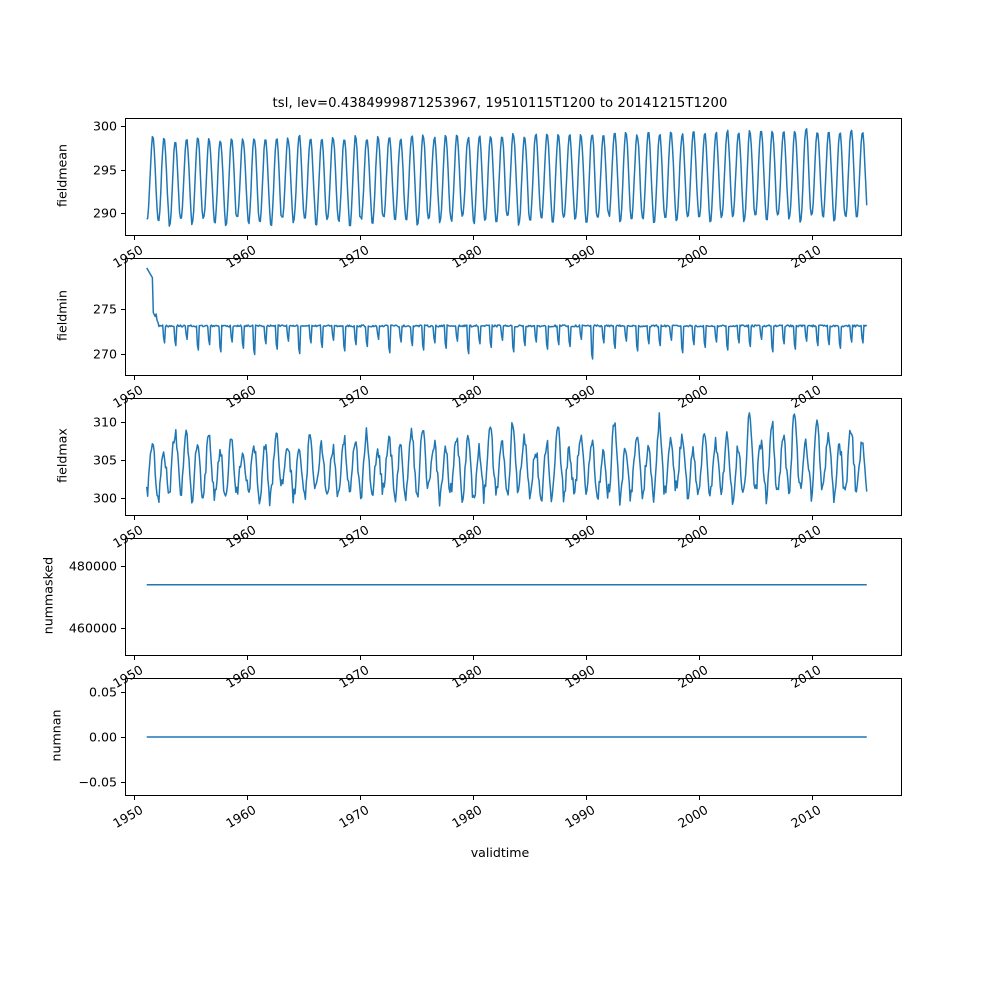  Describe the element at coordinates (102, 692) in the screenshot. I see `y-tick-label: 0.05` at that location.